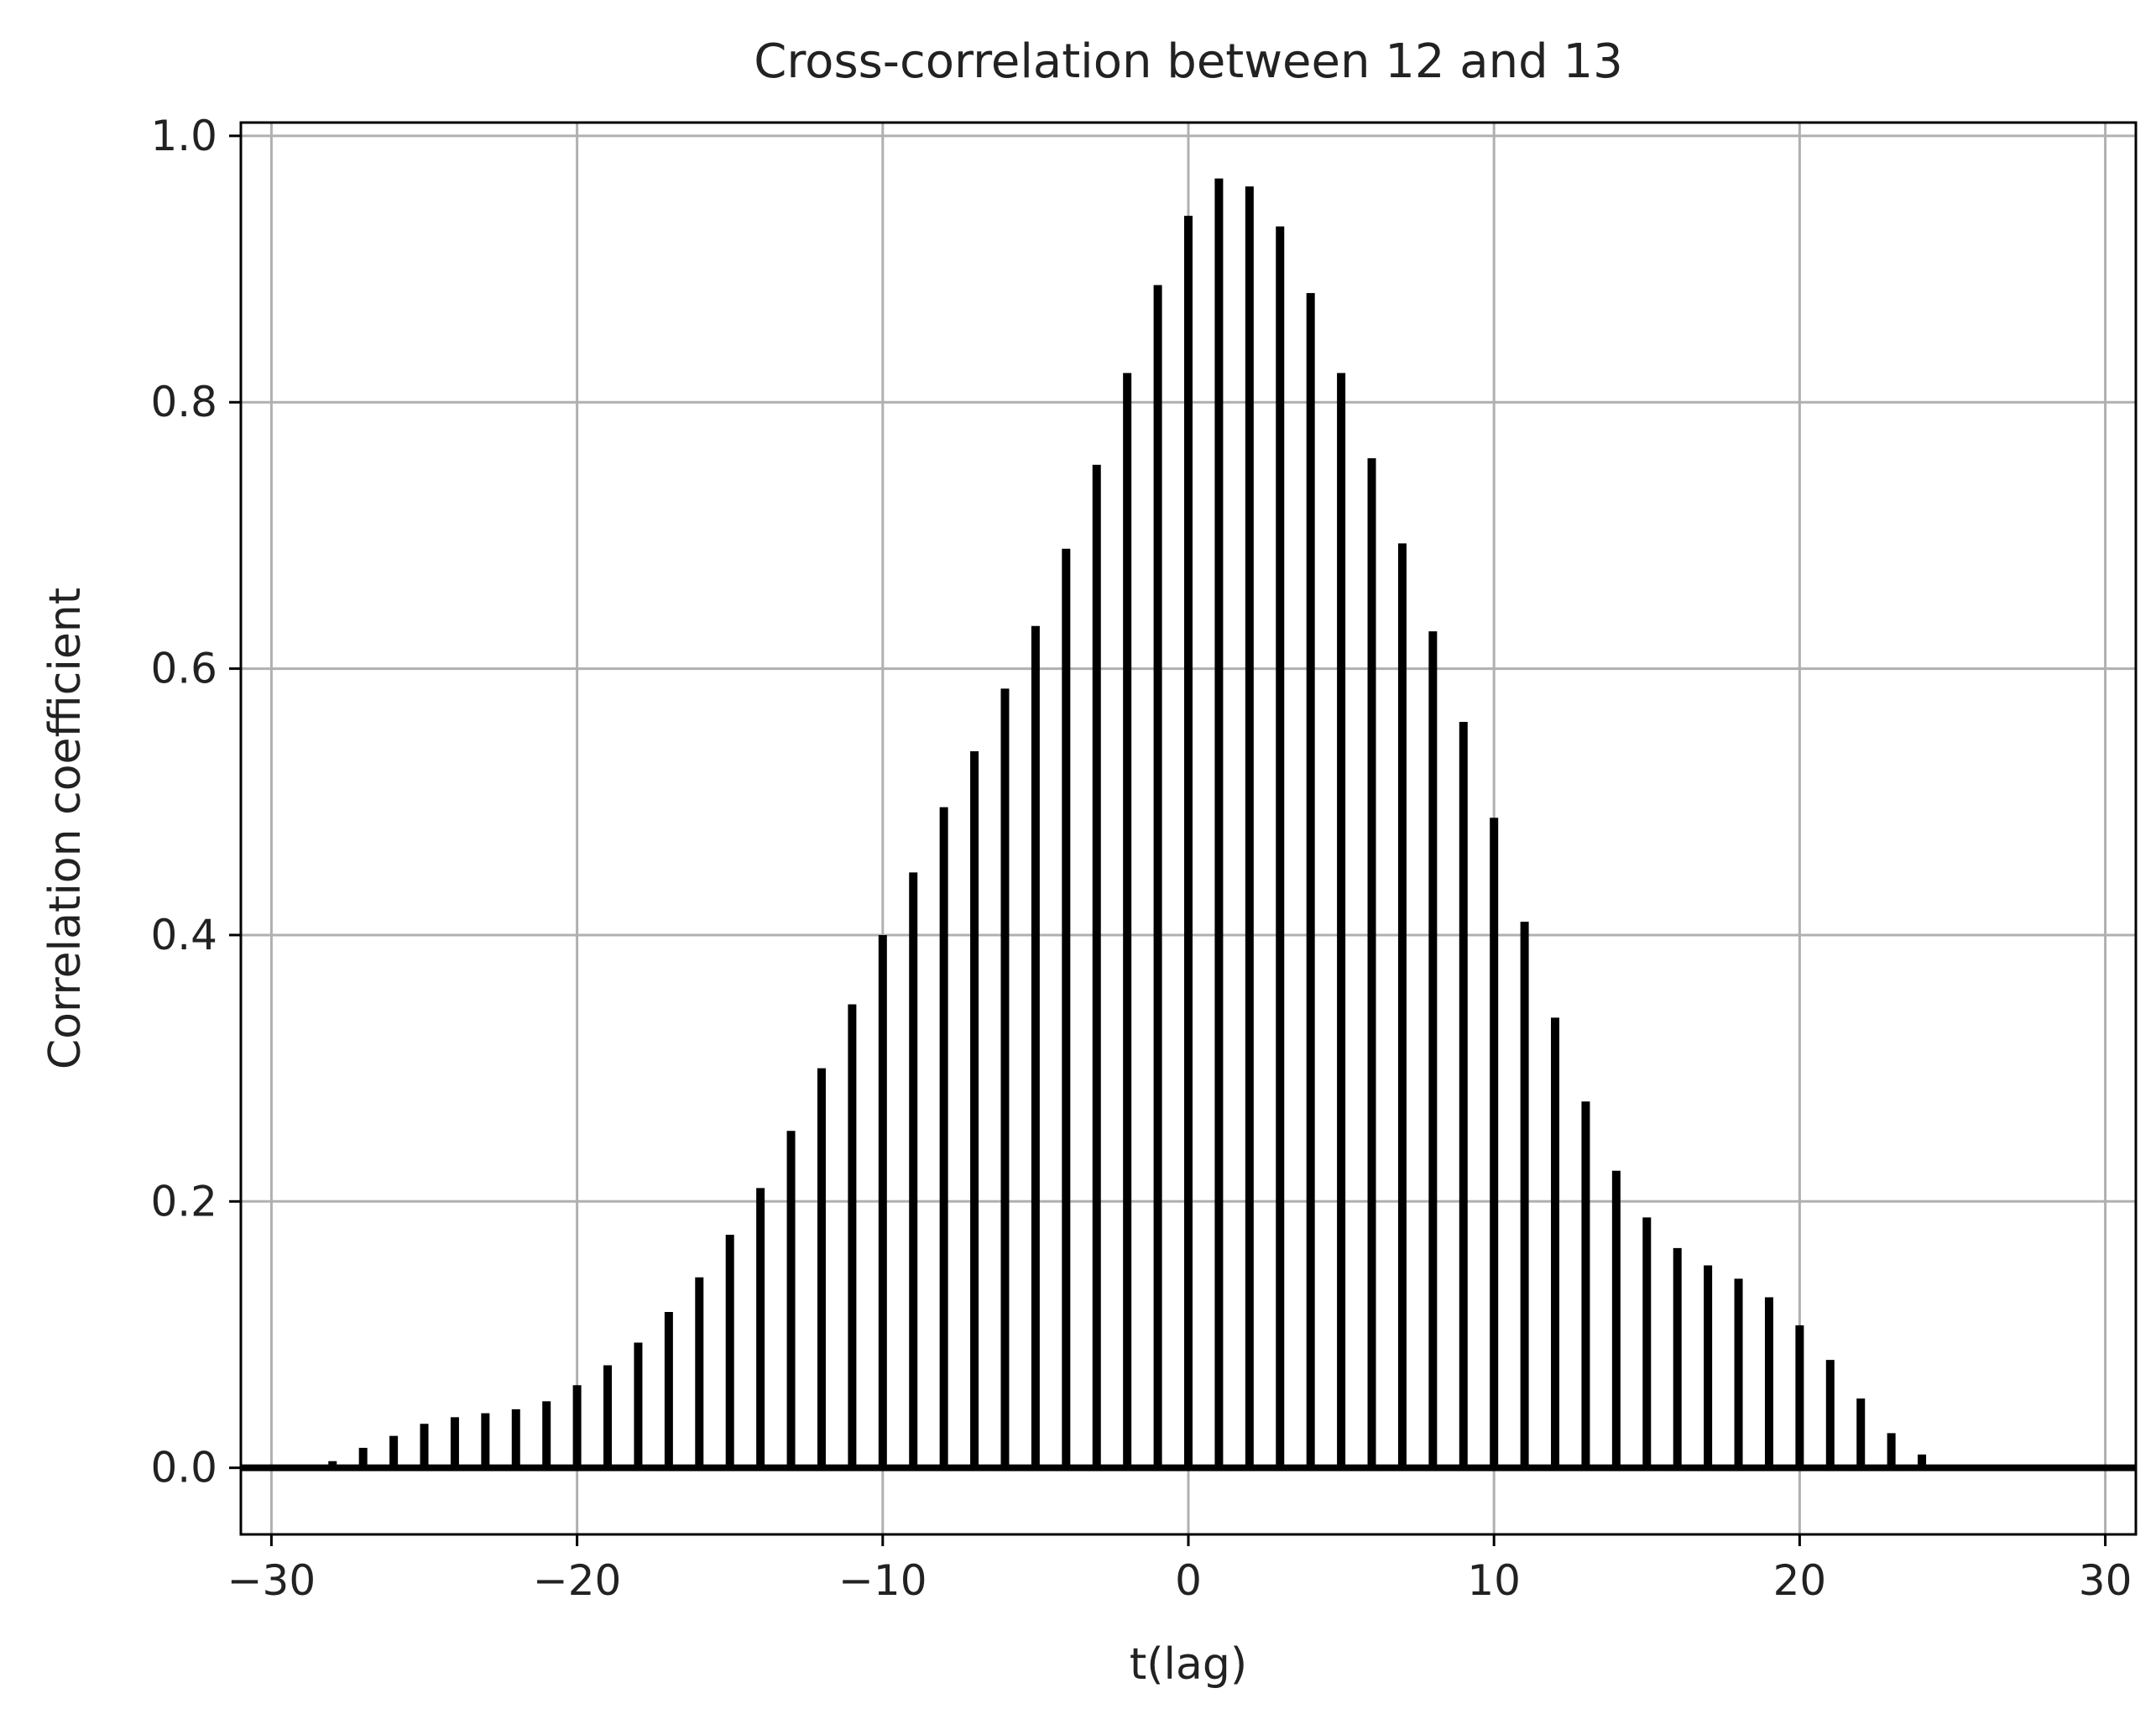  What do you see at coordinates (271, 1580) in the screenshot?
I see `x-tick-label: −30` at bounding box center [271, 1580].